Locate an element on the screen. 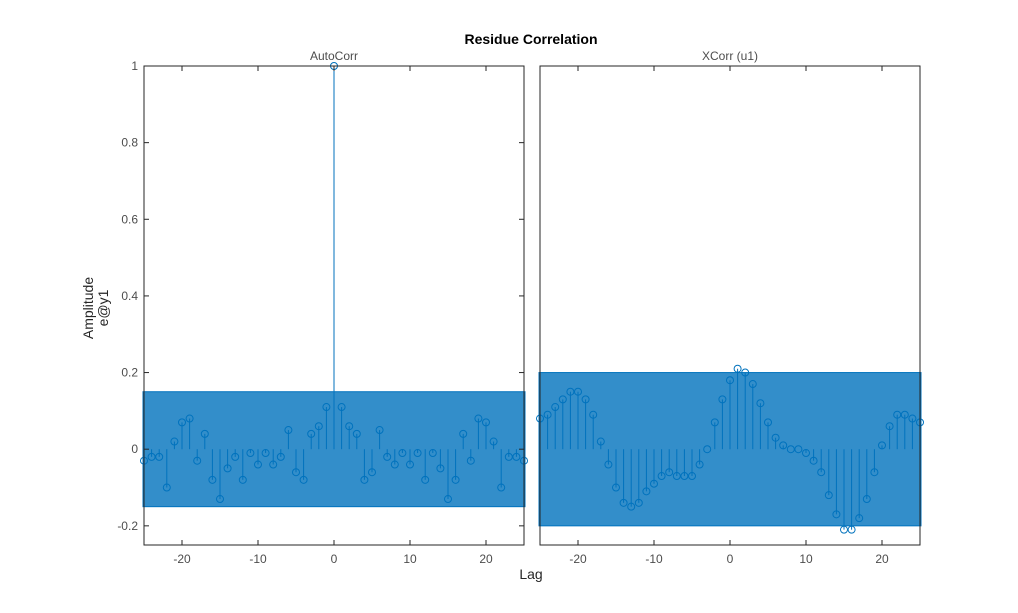 This screenshot has height=613, width=1018. y-tick-label: 0.4 is located at coordinates (129, 296).